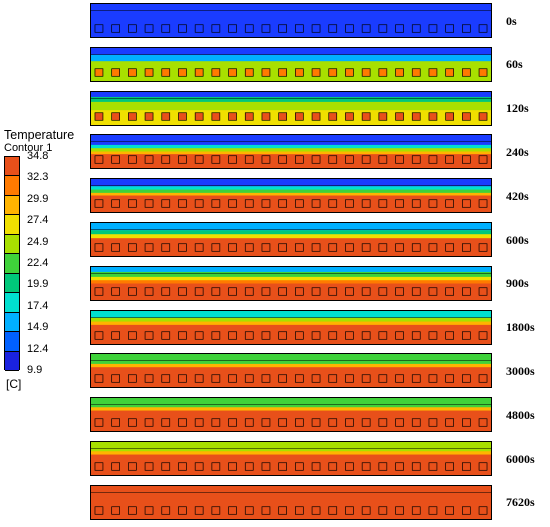 The image size is (550, 527). What do you see at coordinates (517, 283) in the screenshot?
I see `time-label: 900s` at bounding box center [517, 283].